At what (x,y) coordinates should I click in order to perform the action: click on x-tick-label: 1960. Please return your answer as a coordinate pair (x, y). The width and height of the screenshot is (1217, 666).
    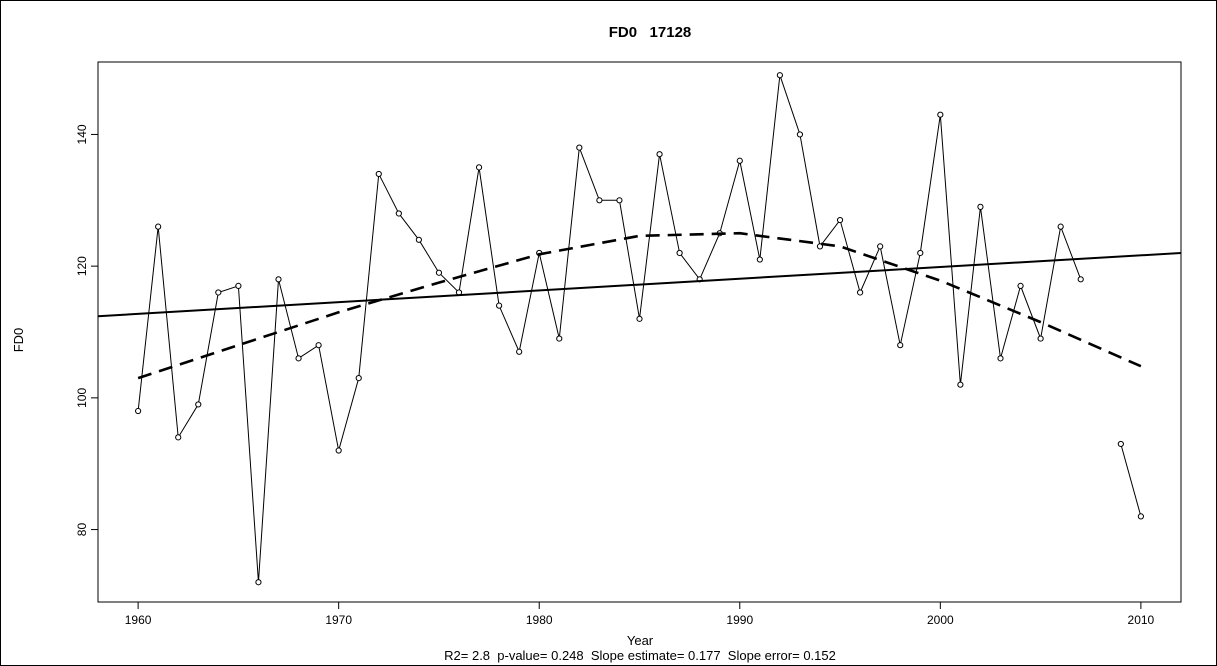
    Looking at the image, I should click on (138, 620).